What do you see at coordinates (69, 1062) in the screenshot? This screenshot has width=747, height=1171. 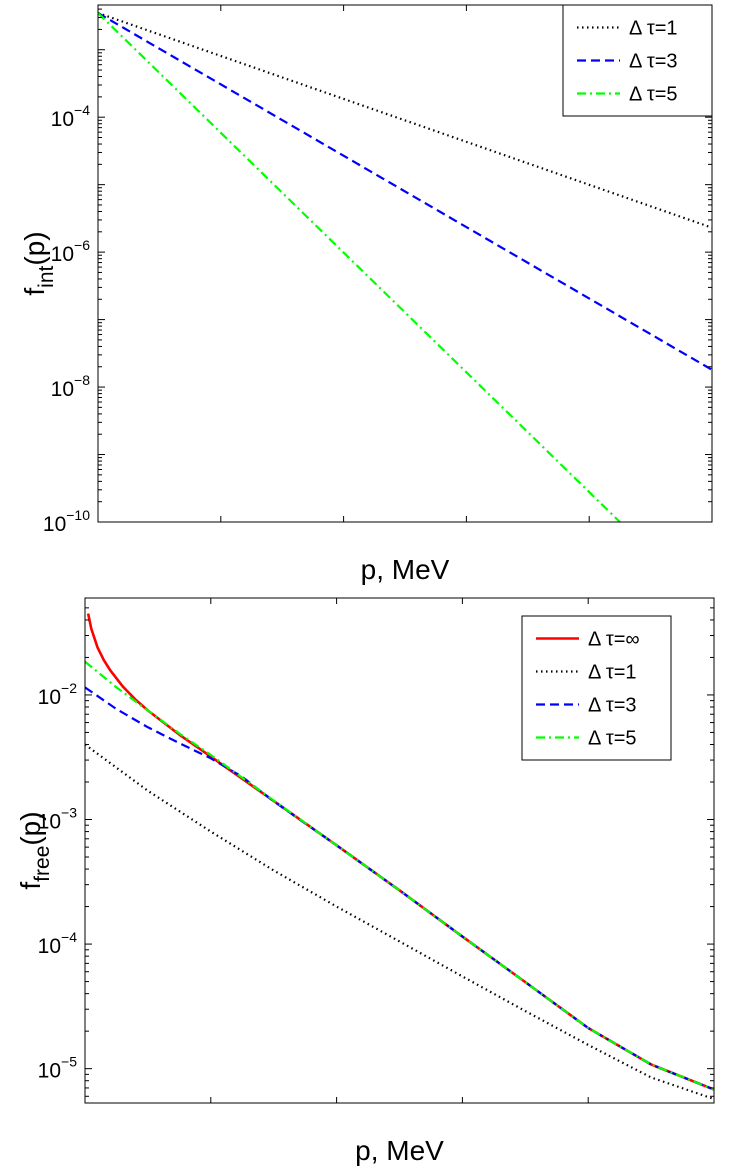 I see `y-tick-exp: −5` at bounding box center [69, 1062].